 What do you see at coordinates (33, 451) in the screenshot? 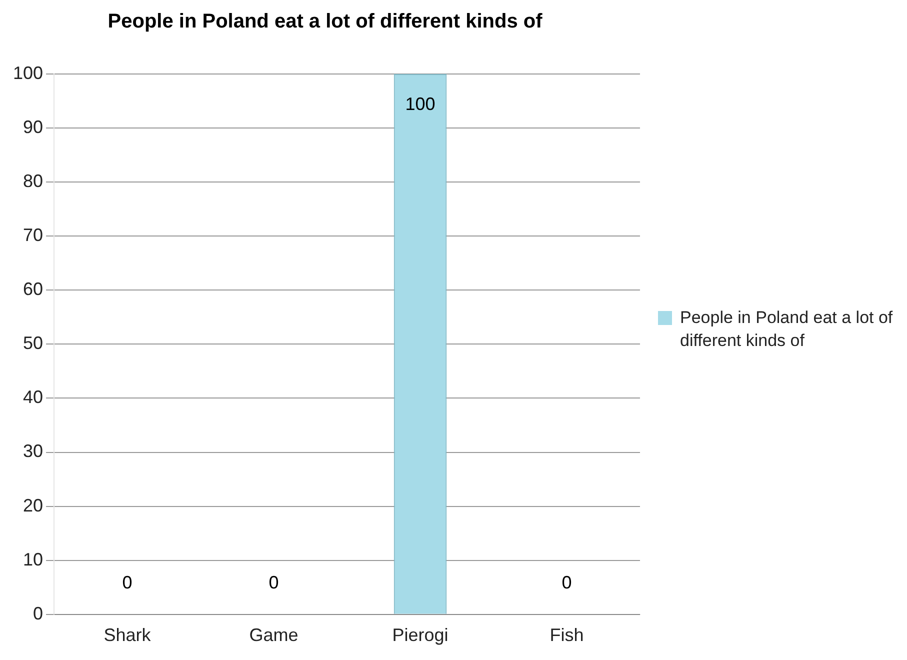
I see `y-tick-label: 30` at bounding box center [33, 451].